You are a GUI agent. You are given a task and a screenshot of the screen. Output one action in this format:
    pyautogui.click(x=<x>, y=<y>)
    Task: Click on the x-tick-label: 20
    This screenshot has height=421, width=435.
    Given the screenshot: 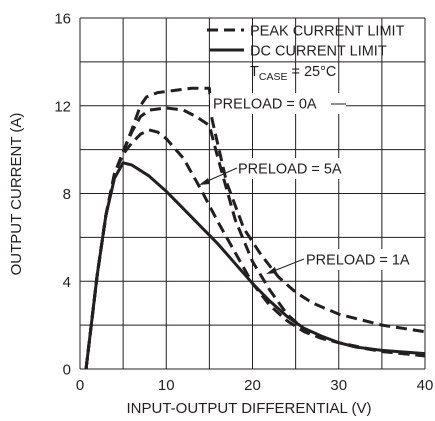 What is the action you would take?
    pyautogui.click(x=252, y=385)
    